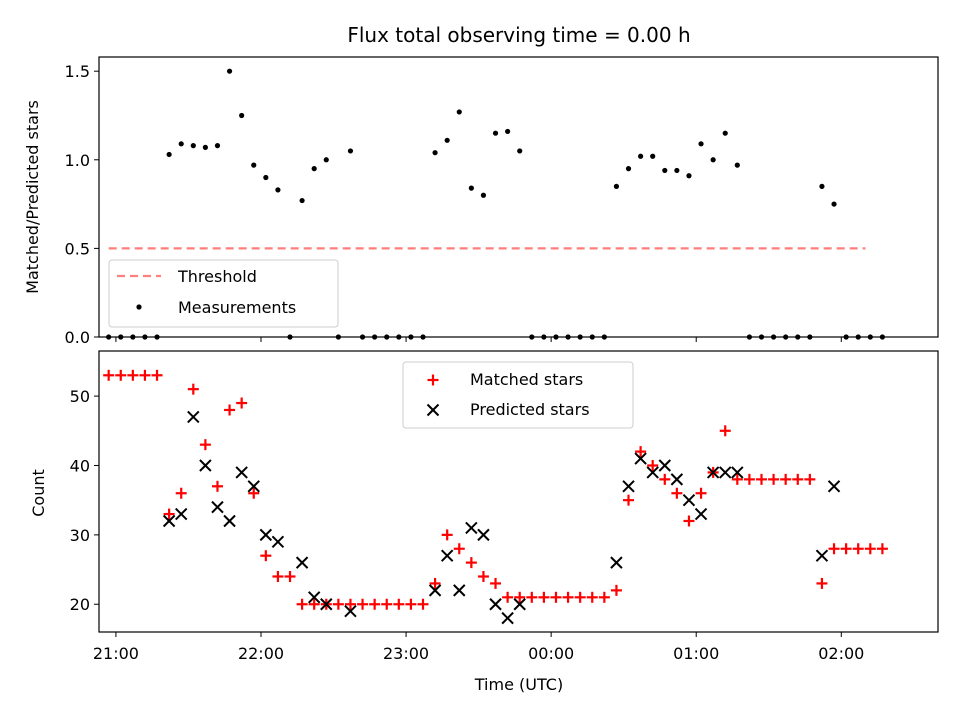 The height and width of the screenshot is (720, 960). Describe the element at coordinates (77, 248) in the screenshot. I see `ratio-y-tick-label: 0.5` at that location.